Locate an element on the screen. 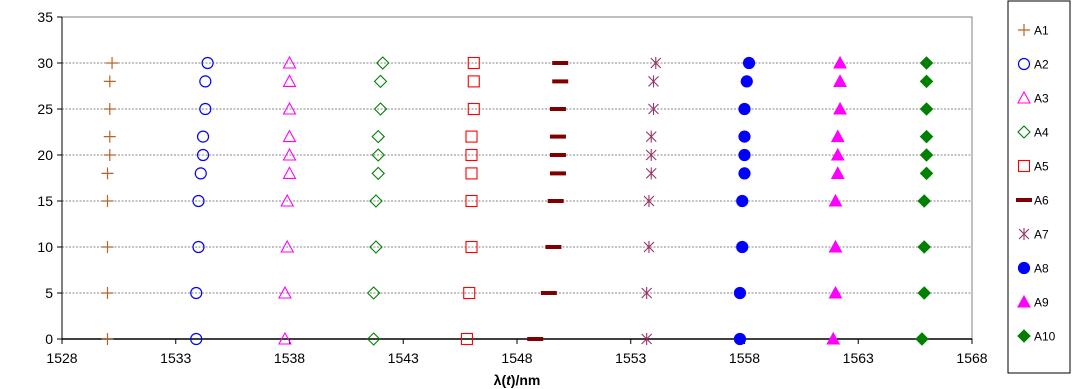  legend-item-a3: A3 is located at coordinates (1033, 98).